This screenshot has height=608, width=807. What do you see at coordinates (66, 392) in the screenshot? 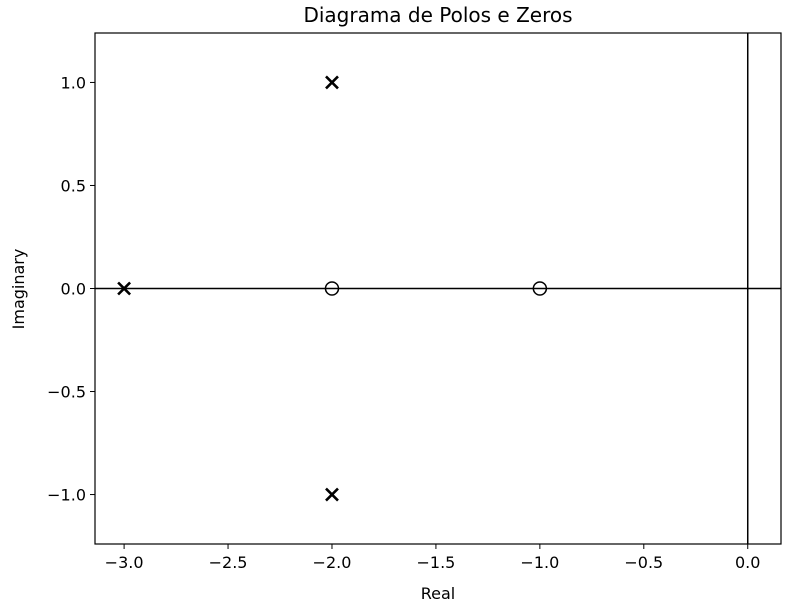
I see `y-tick-label: −0.5` at bounding box center [66, 392].